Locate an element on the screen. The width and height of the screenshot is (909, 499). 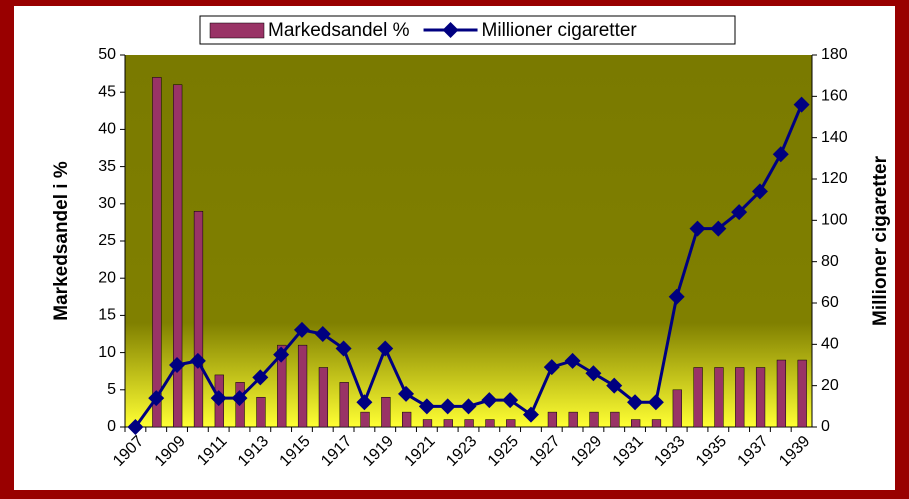
y-tick-label: 40 is located at coordinates (107, 129).